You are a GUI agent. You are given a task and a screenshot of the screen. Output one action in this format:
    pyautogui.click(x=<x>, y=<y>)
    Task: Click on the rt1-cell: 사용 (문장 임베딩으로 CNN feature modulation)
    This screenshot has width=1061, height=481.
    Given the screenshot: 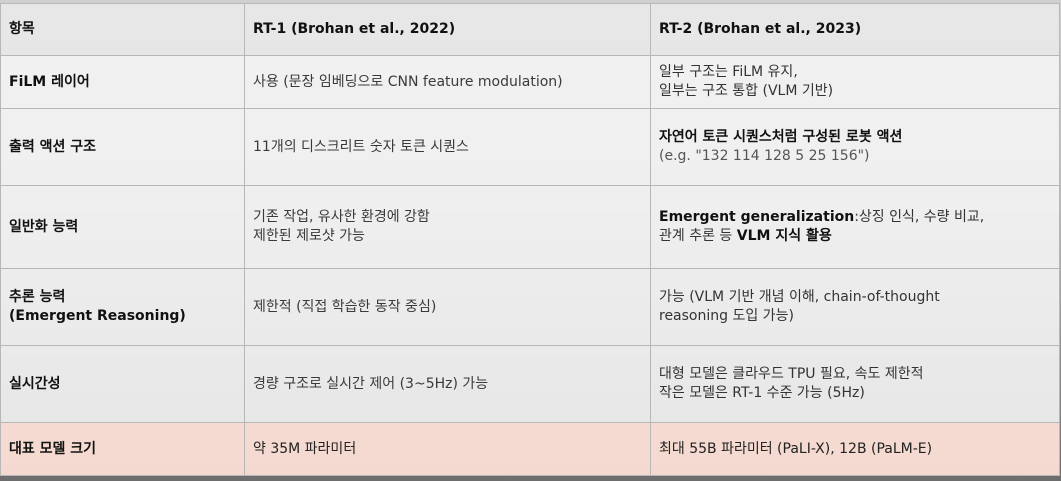 What is the action you would take?
    pyautogui.click(x=447, y=82)
    